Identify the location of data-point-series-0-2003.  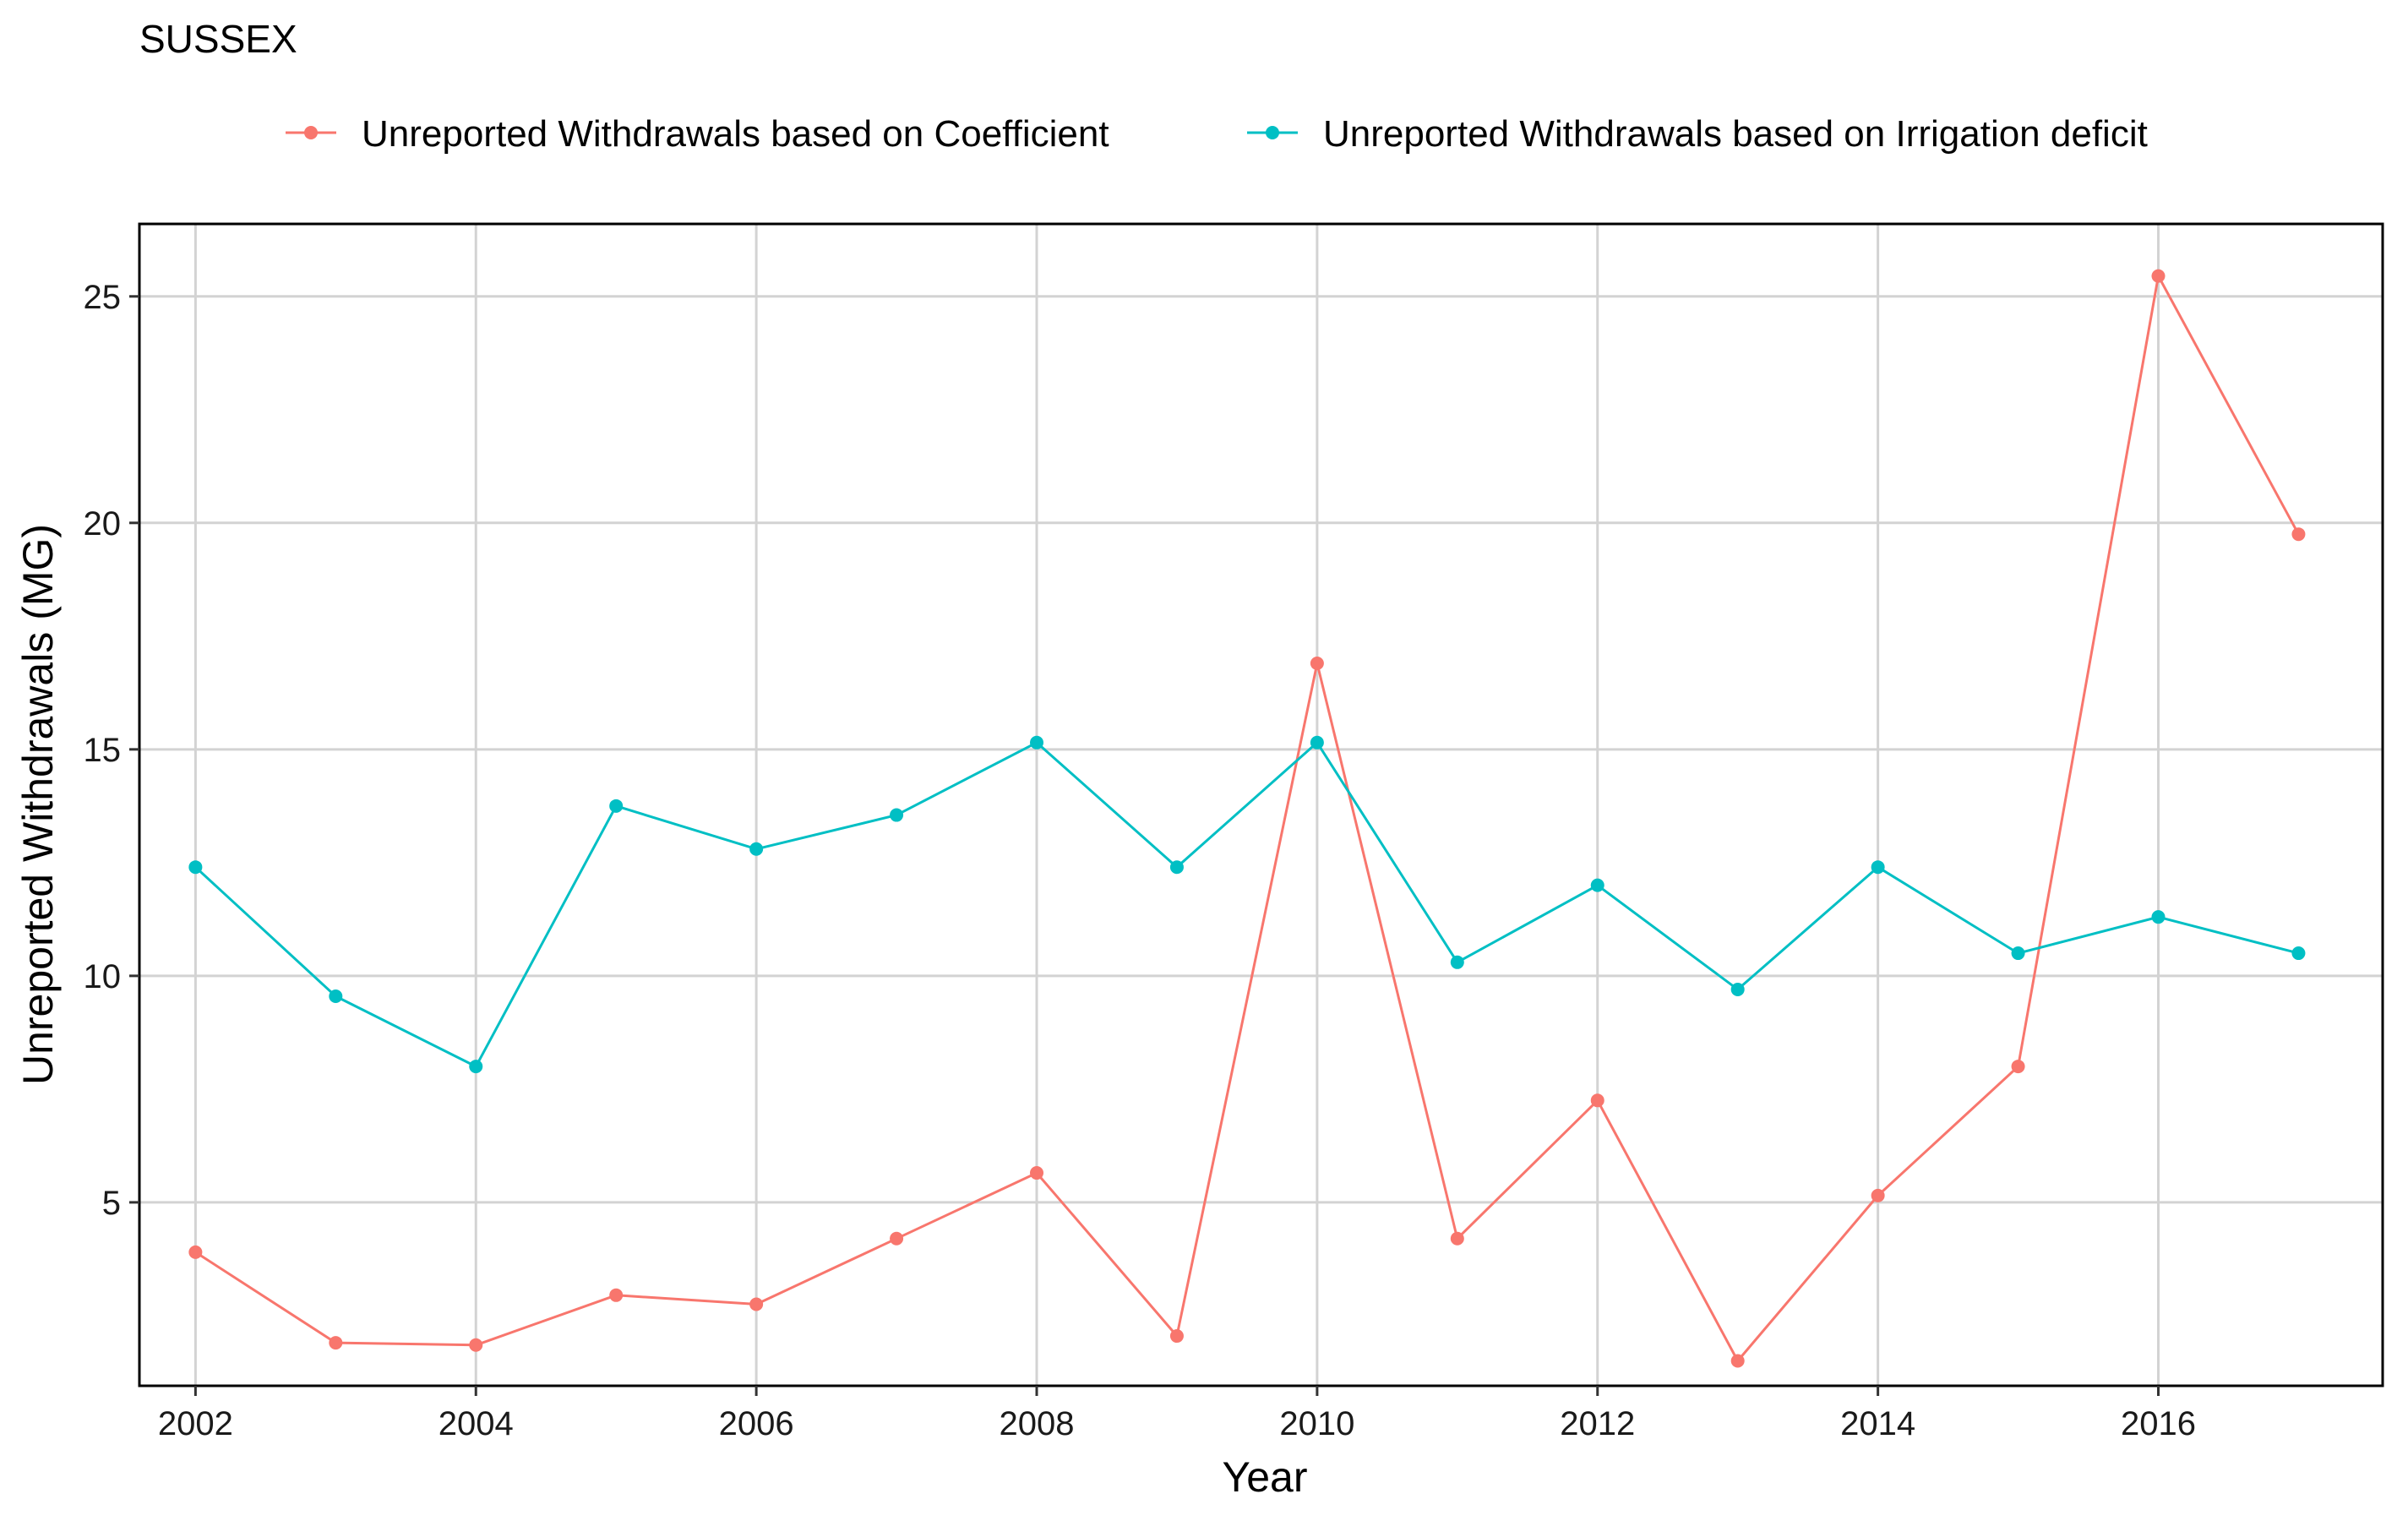
(336, 1343).